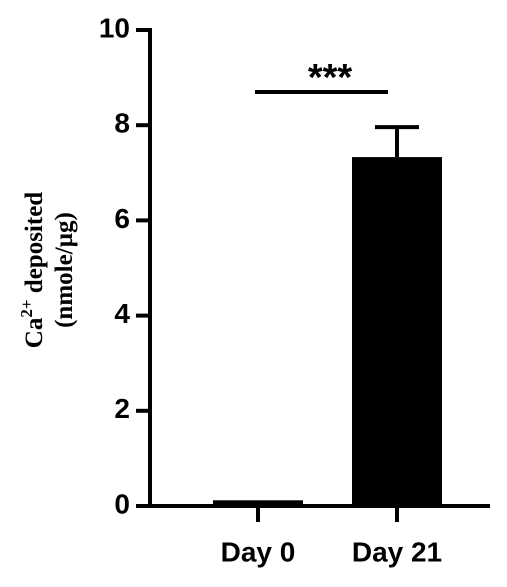 This screenshot has width=507, height=587. I want to click on y-tick-label: 0, so click(122, 503).